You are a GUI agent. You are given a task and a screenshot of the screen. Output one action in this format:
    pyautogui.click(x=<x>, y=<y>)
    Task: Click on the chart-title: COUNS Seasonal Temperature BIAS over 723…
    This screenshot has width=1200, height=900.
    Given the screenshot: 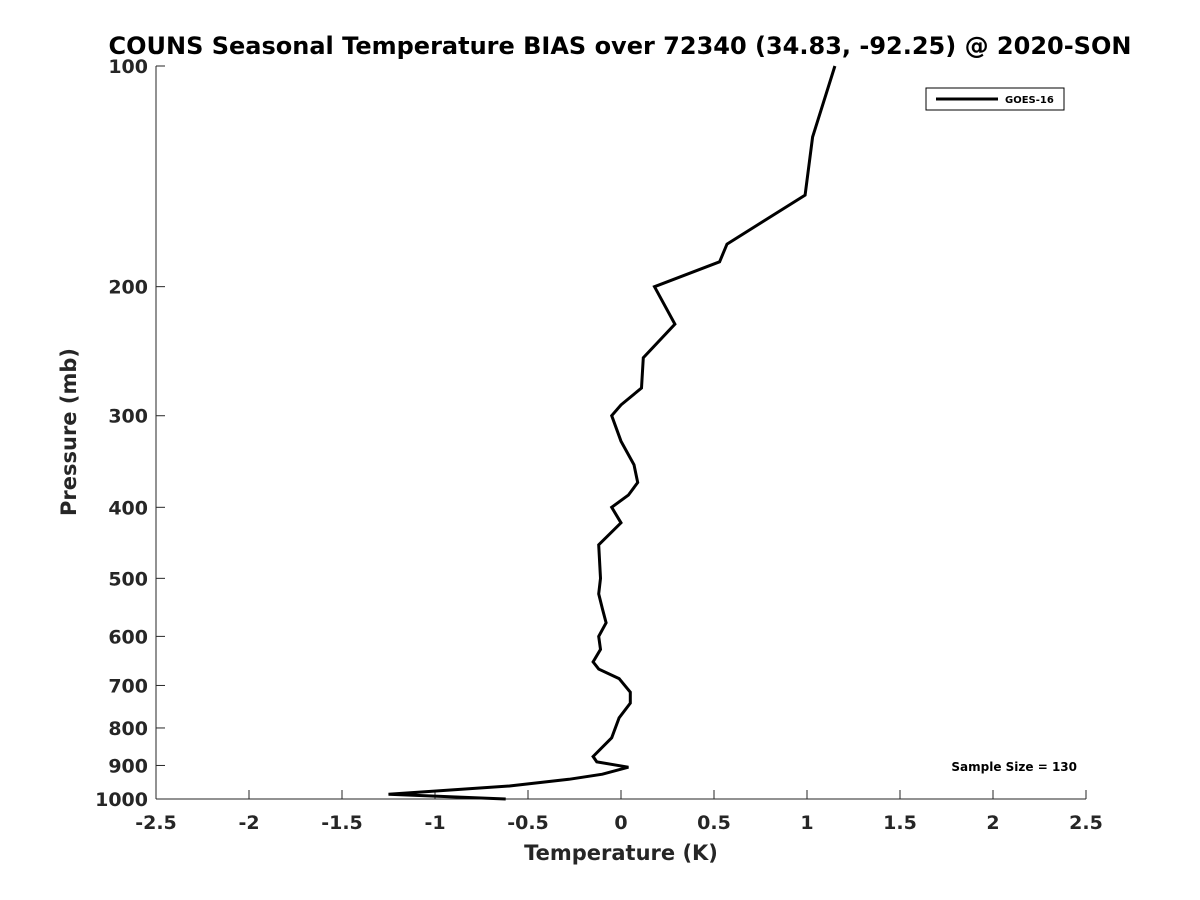 What is the action you would take?
    pyautogui.click(x=620, y=46)
    